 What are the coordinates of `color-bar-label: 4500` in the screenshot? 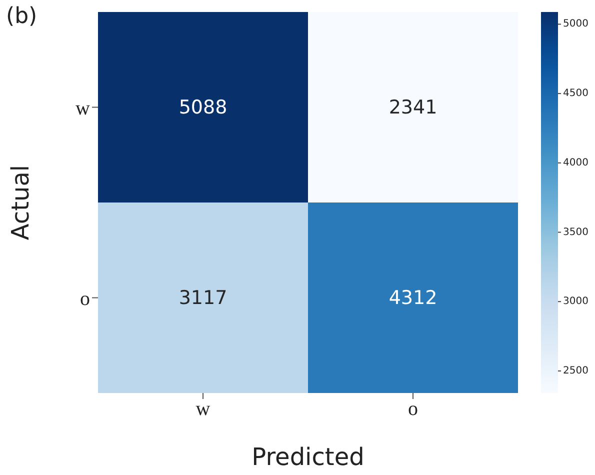 It's located at (575, 94).